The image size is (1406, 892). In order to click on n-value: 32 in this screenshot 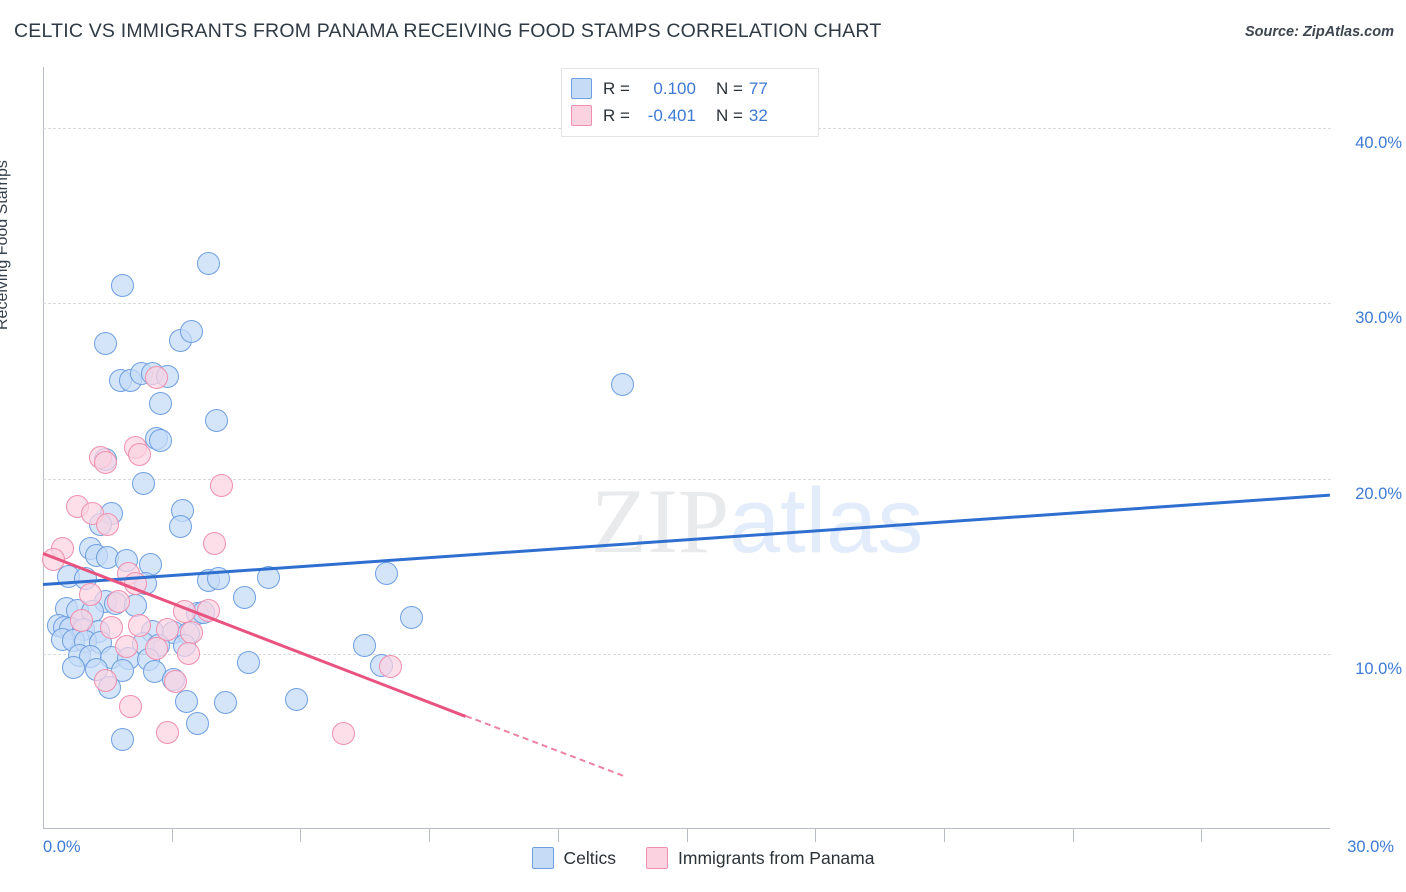, I will do `click(758, 115)`.